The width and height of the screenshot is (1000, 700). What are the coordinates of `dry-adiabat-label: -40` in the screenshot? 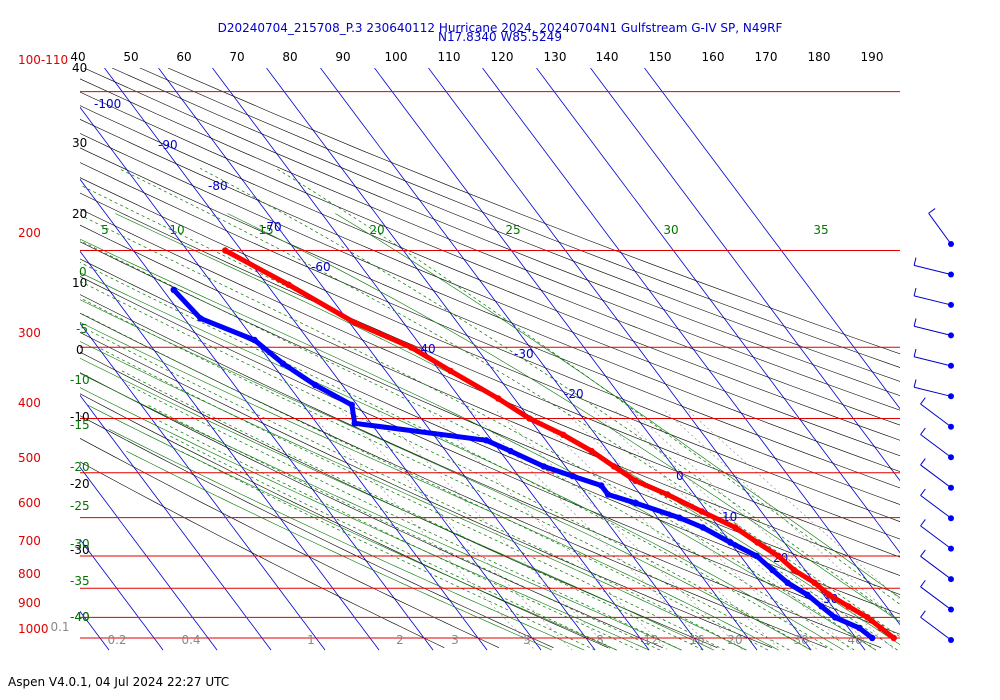 It's located at (80, 617).